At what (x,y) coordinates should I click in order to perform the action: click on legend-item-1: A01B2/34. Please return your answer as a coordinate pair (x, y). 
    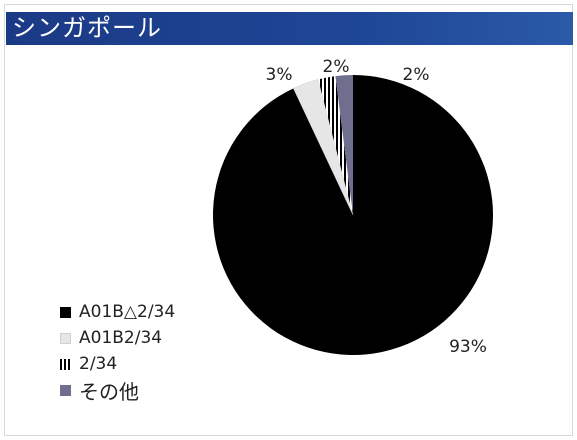
    Looking at the image, I should click on (117, 338).